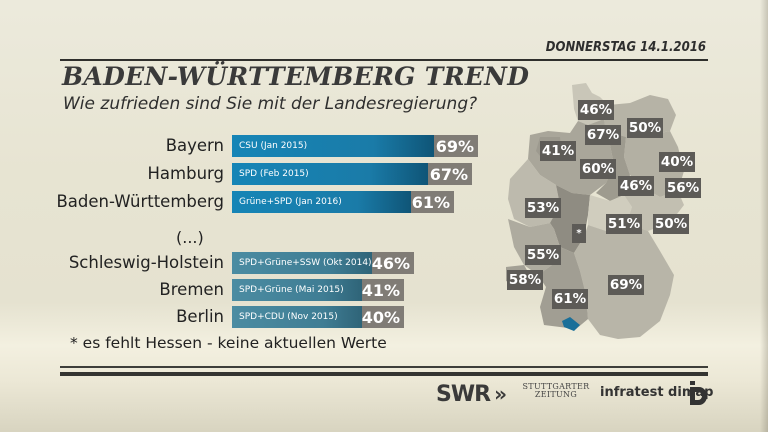  I want to click on state-label-baden-wuerttemberg: Baden-Württemberg, so click(140, 201).